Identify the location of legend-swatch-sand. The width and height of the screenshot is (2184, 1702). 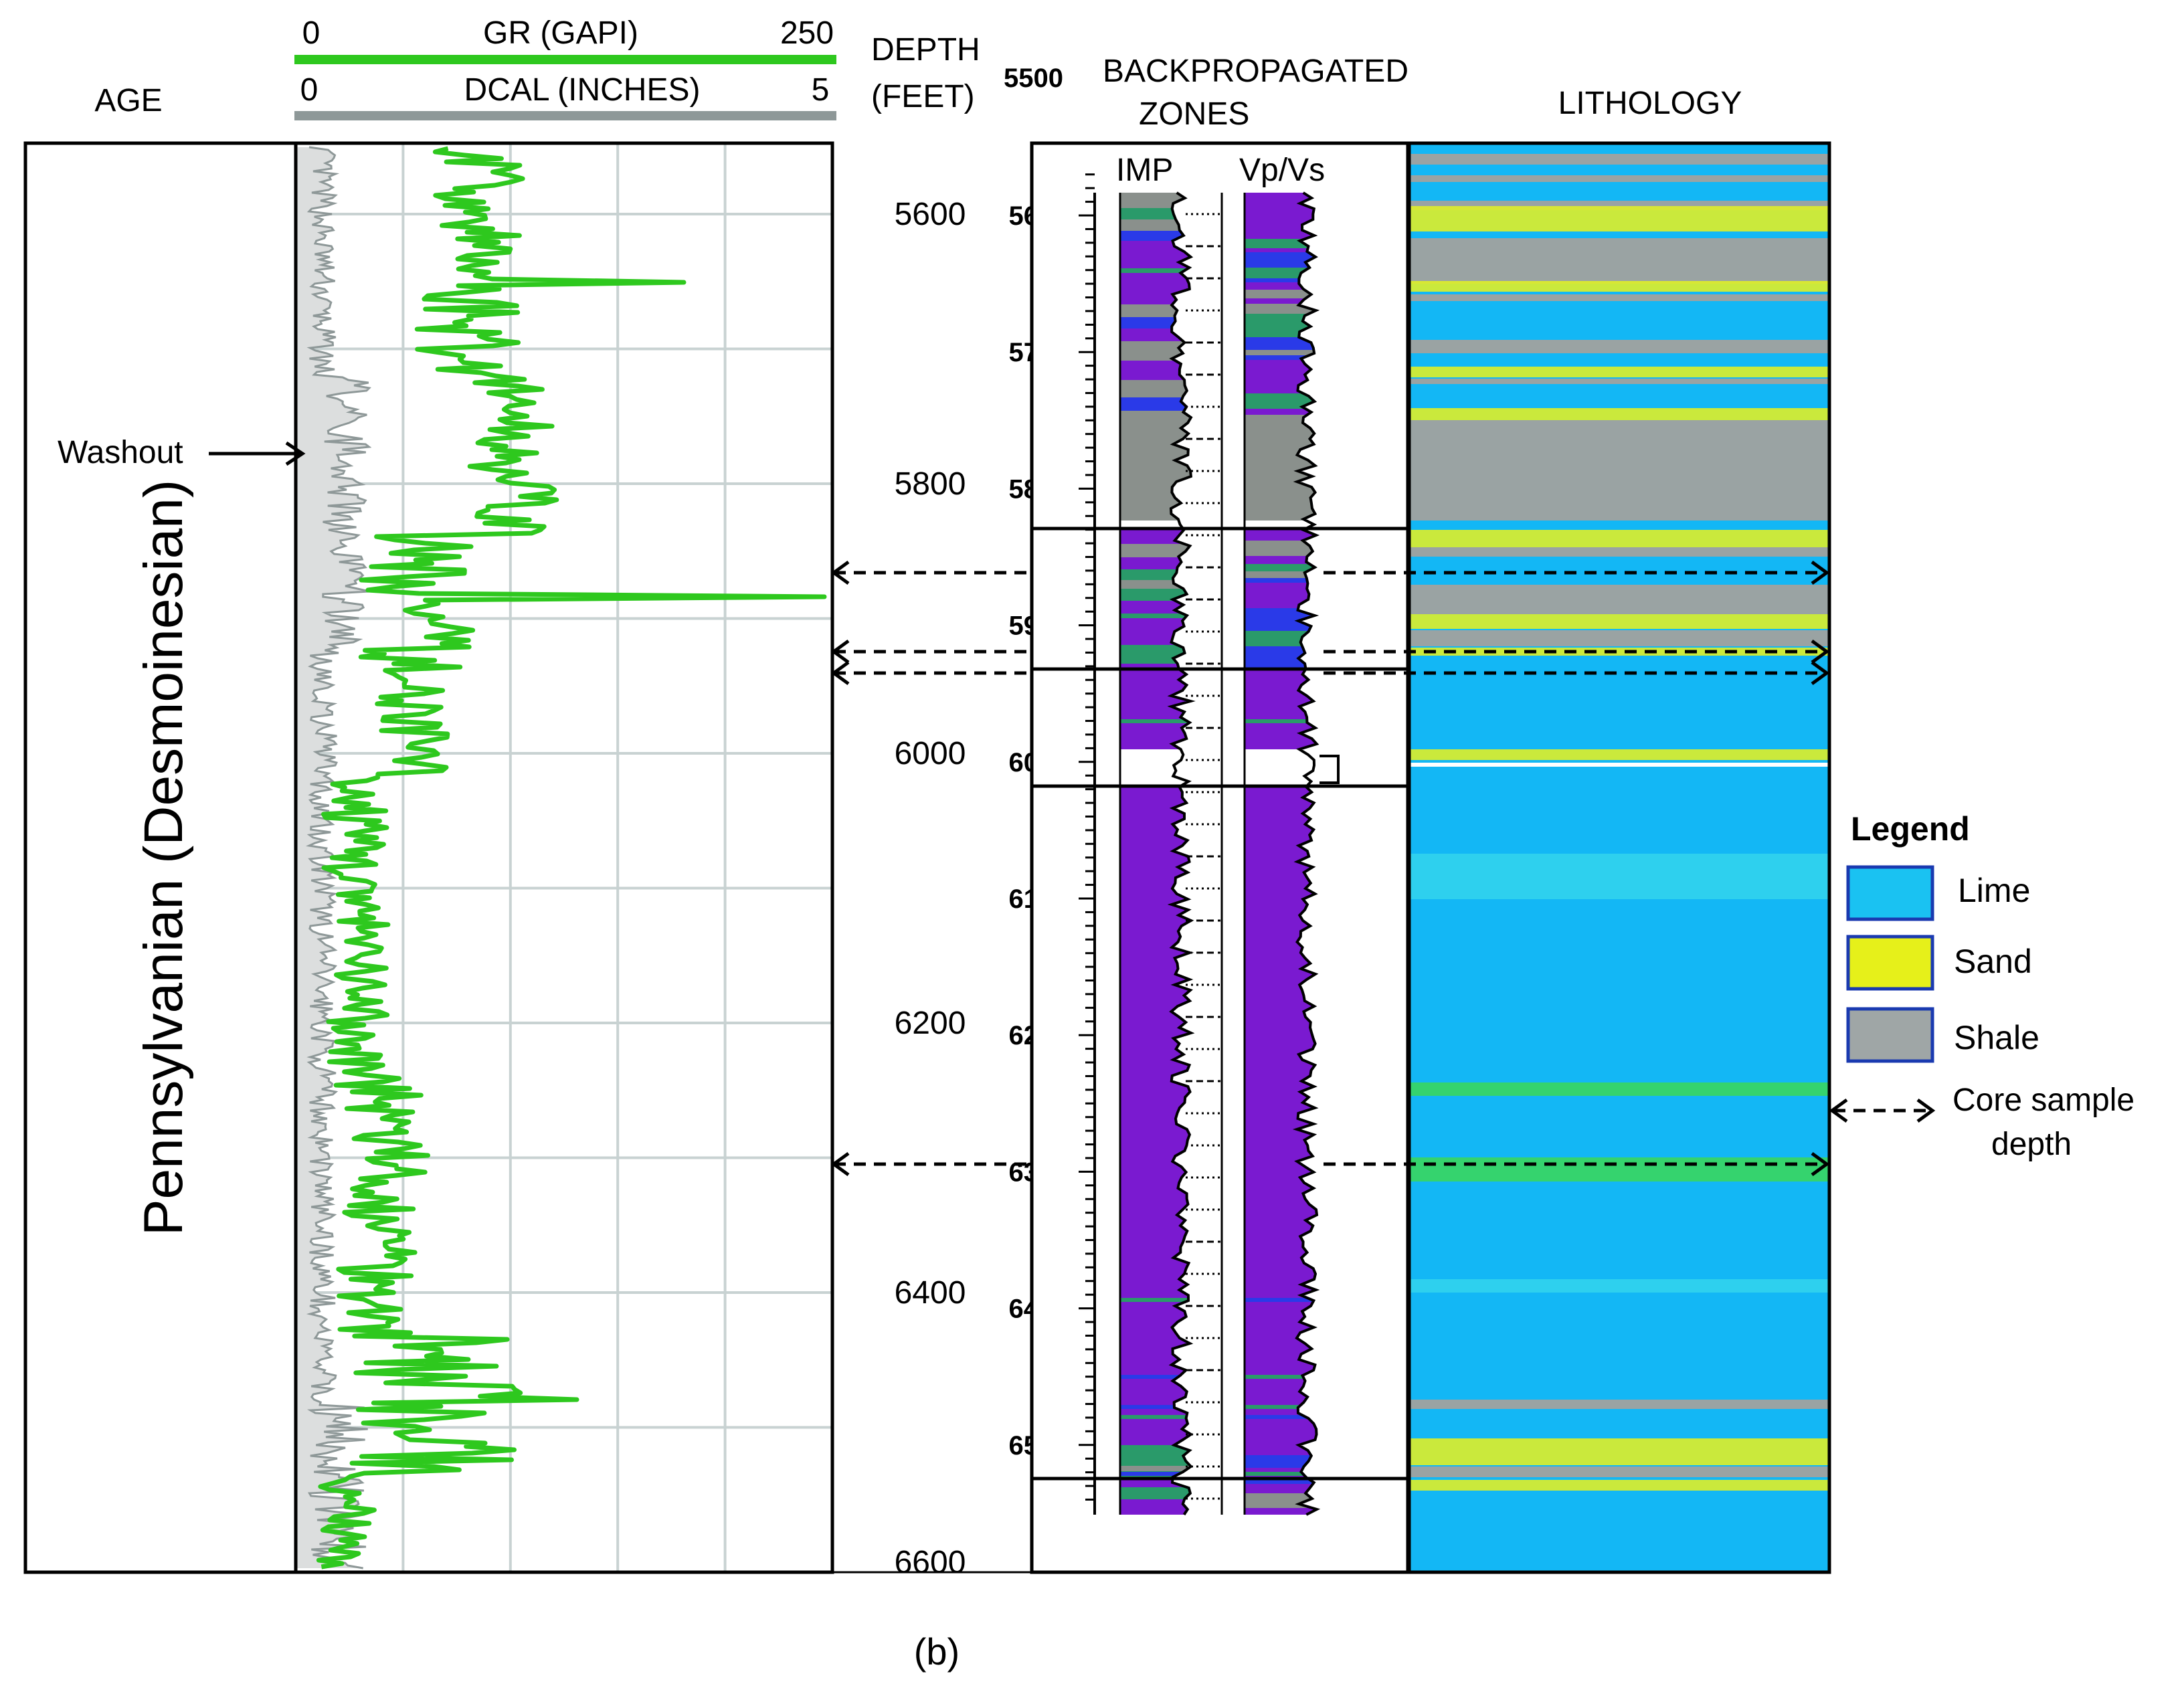
(1890, 963).